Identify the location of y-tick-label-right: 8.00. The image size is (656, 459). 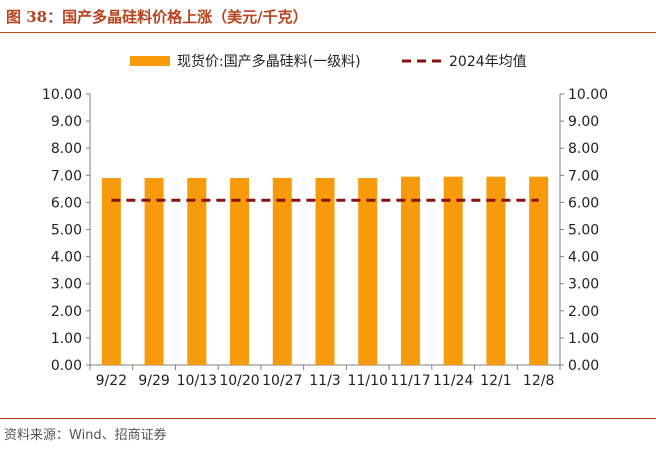
(583, 149).